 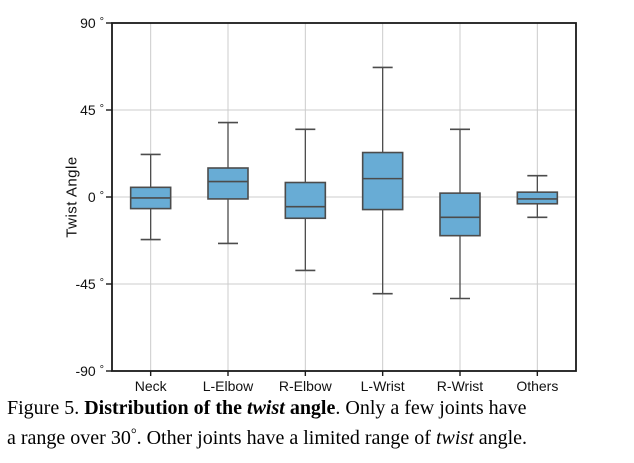 I want to click on y-tick-label: 90 °, so click(x=92, y=23).